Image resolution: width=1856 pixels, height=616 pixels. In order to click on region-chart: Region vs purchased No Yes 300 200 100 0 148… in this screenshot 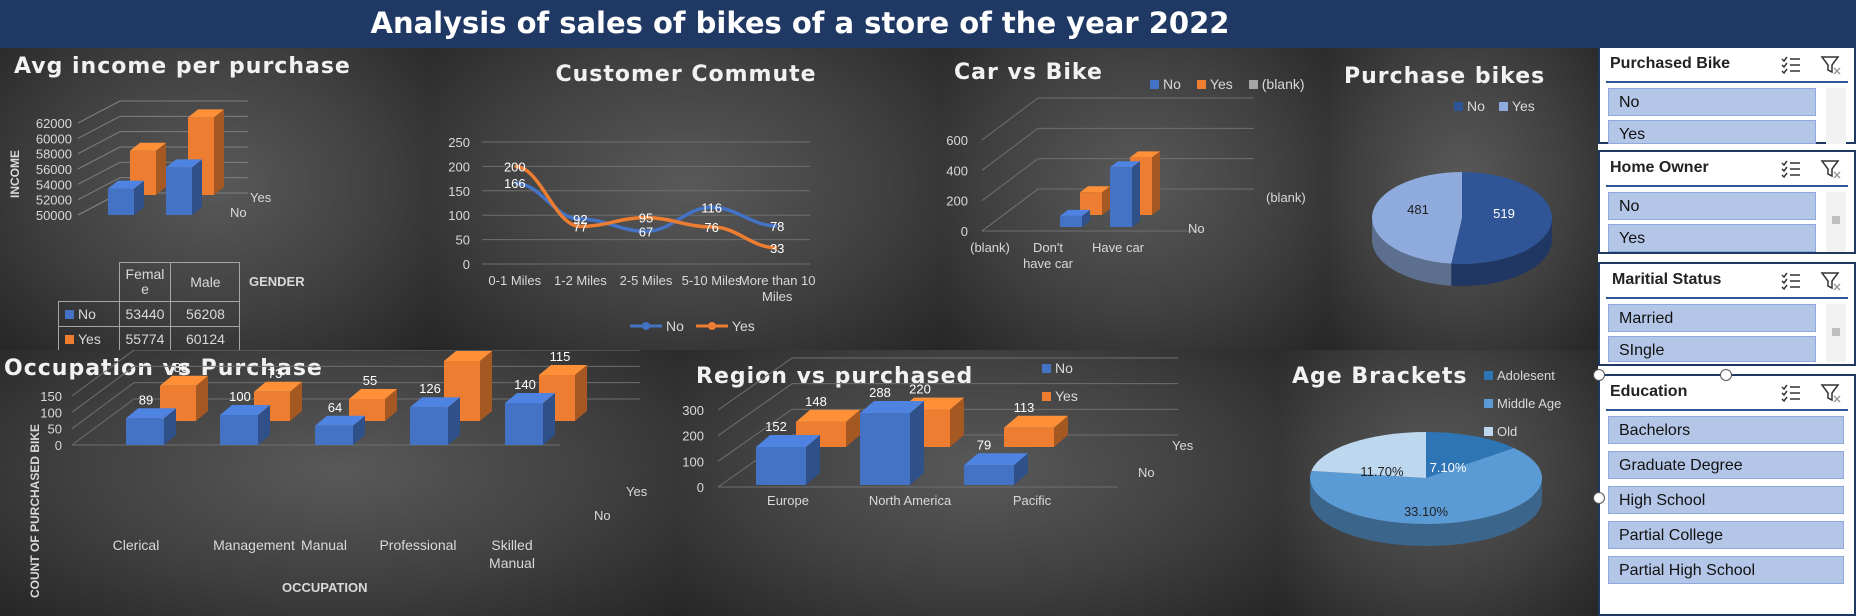, I will do `click(978, 483)`.